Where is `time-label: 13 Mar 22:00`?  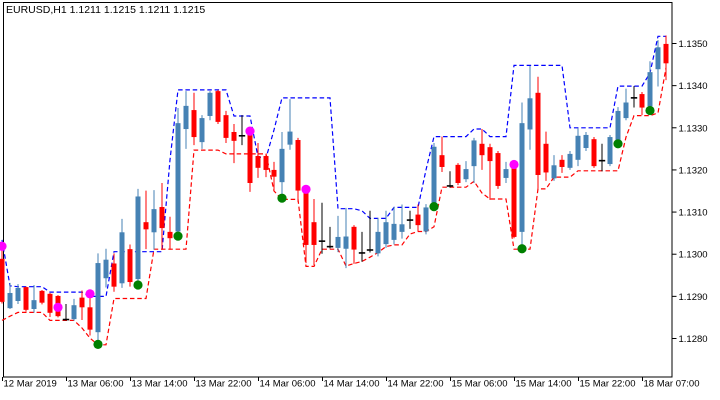 time-label: 13 Mar 22:00 is located at coordinates (224, 384).